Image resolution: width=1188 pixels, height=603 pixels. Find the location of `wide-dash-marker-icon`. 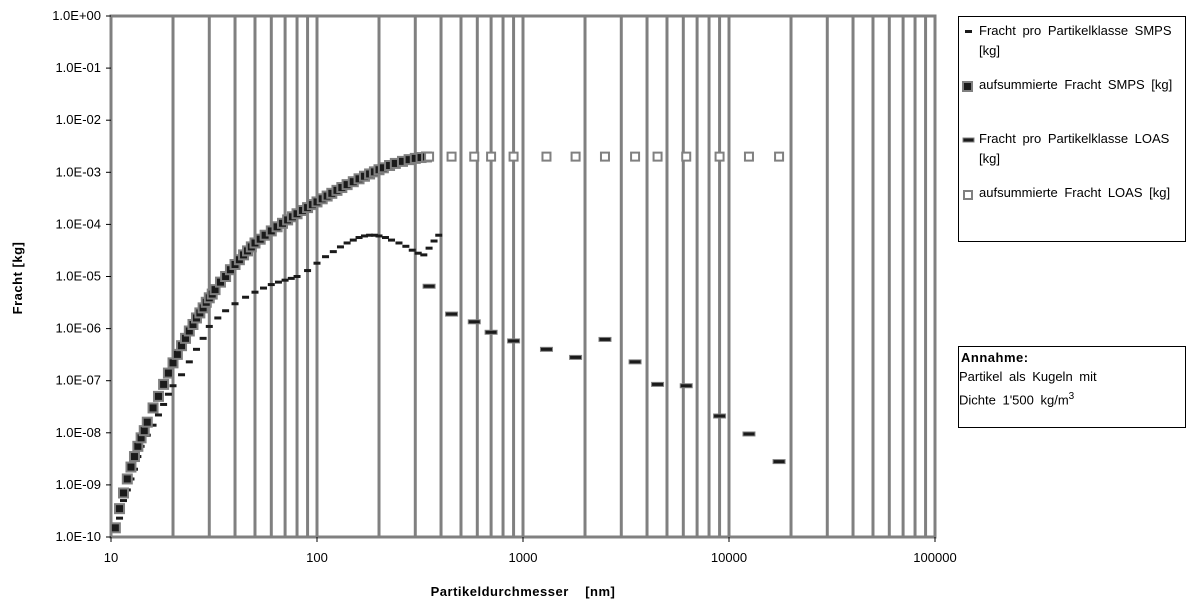

wide-dash-marker-icon is located at coordinates (968, 140).